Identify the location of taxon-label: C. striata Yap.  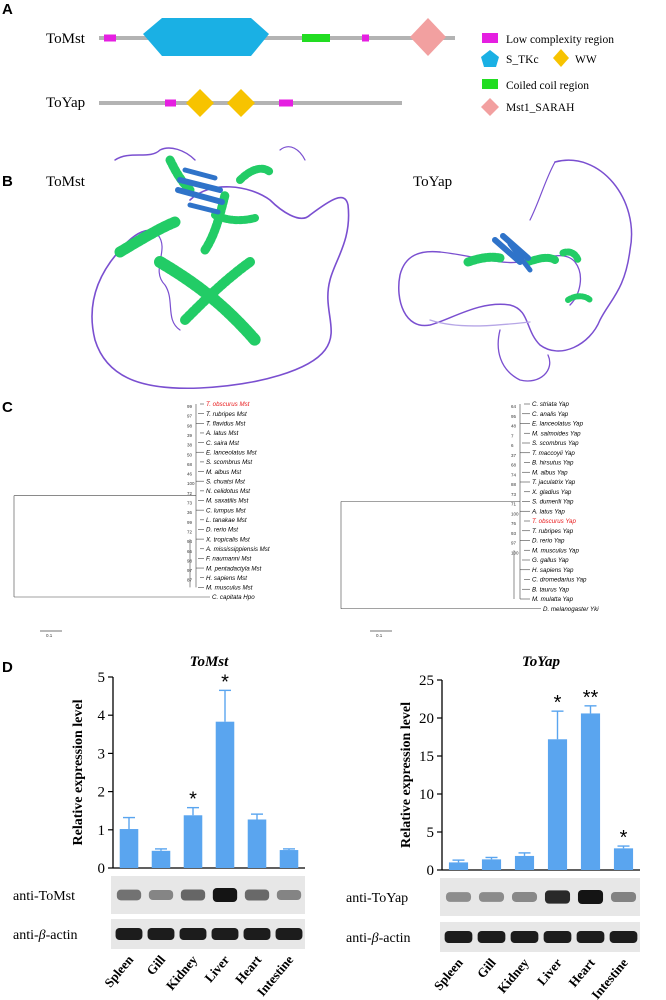
(550, 404).